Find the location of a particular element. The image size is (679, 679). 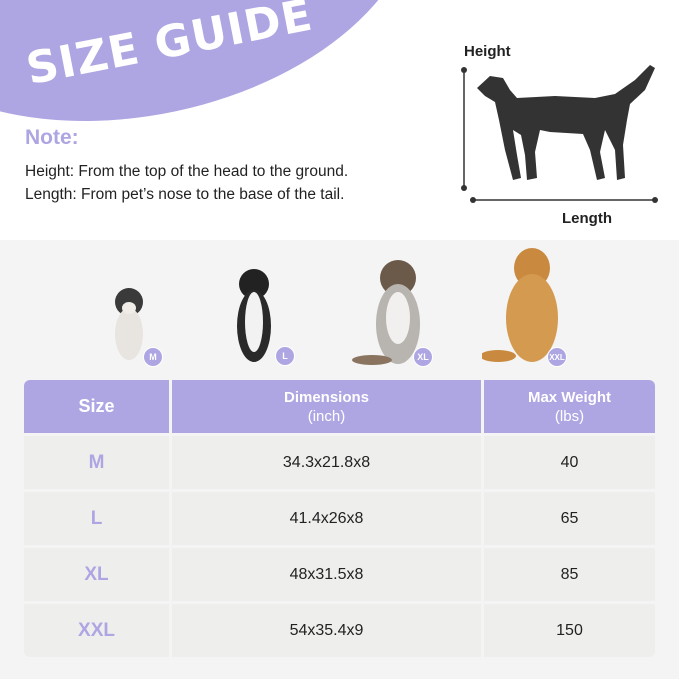

size-cell: L is located at coordinates (96, 518).